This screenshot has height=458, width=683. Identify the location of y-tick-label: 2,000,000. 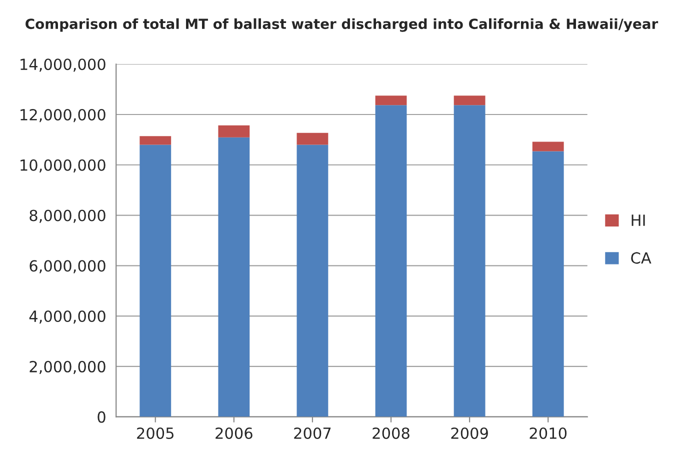
(68, 367).